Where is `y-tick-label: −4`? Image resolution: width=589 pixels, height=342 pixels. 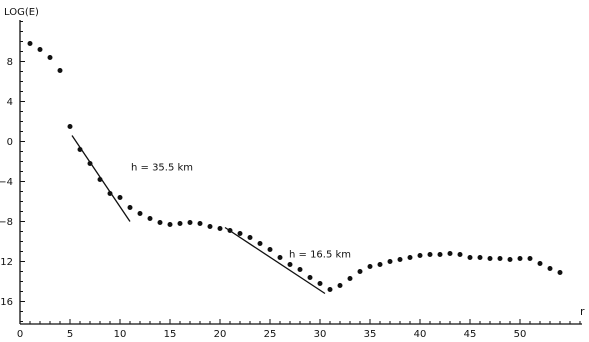
y-tick-label: −4 is located at coordinates (6, 182).